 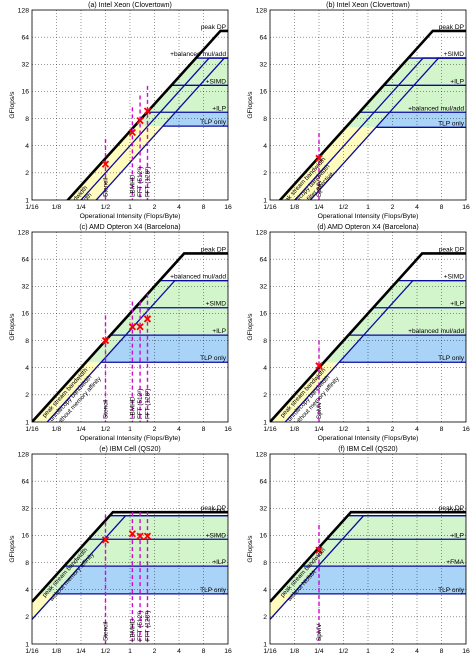 What do you see at coordinates (130, 216) in the screenshot?
I see `x-axis-label: Operational Intensity (Flops/Byte)` at bounding box center [130, 216].